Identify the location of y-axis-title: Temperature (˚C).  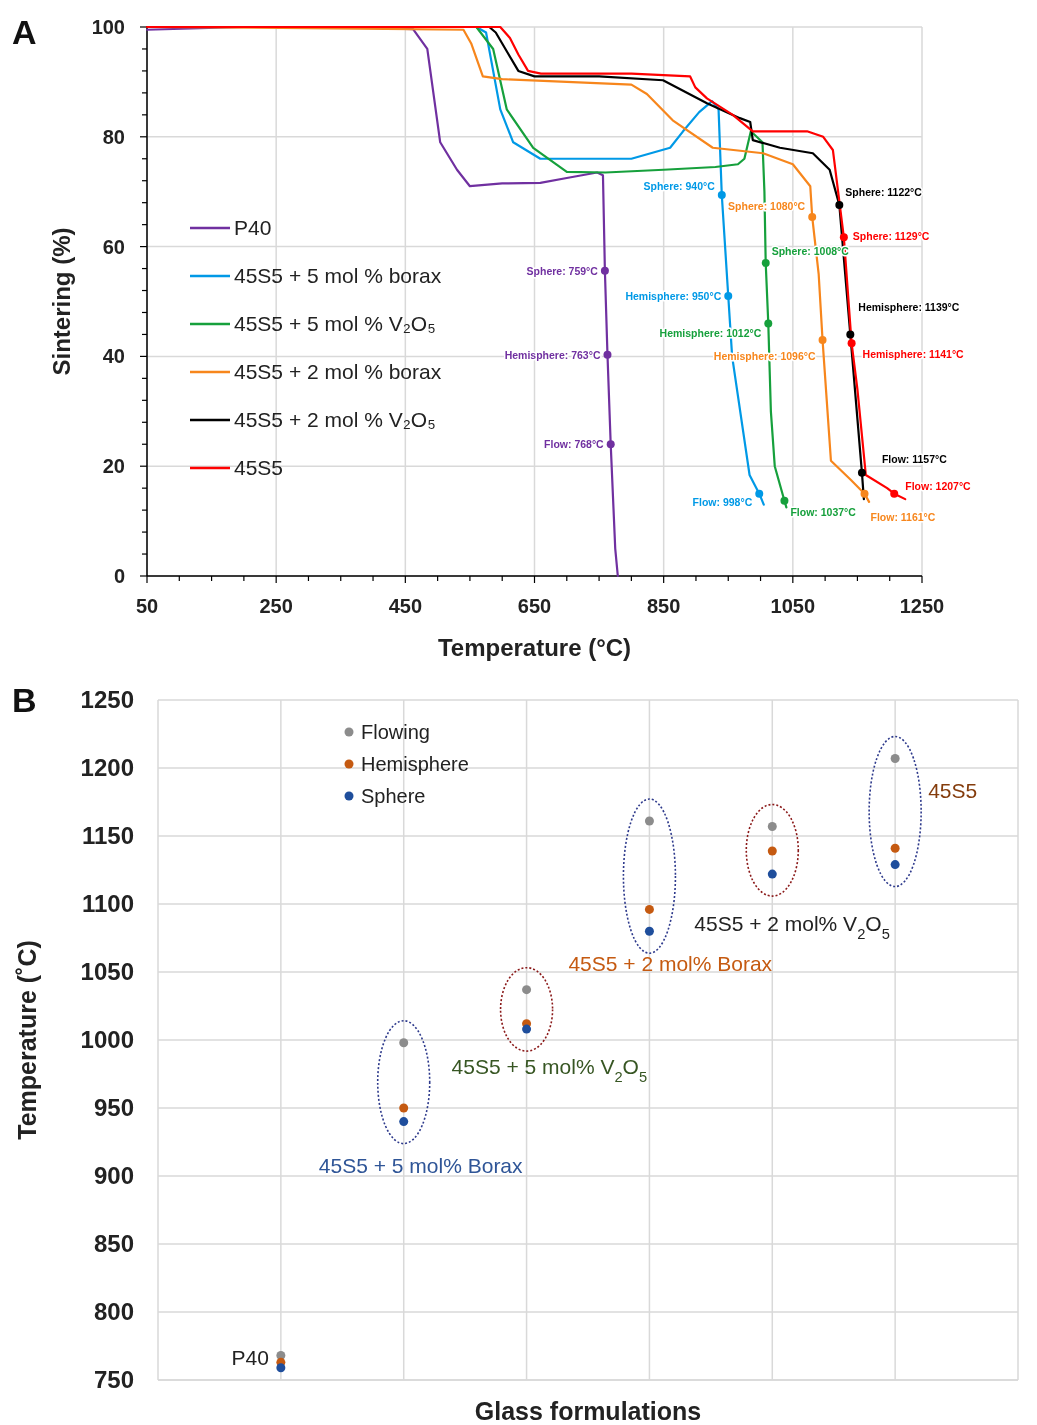
(27, 1040).